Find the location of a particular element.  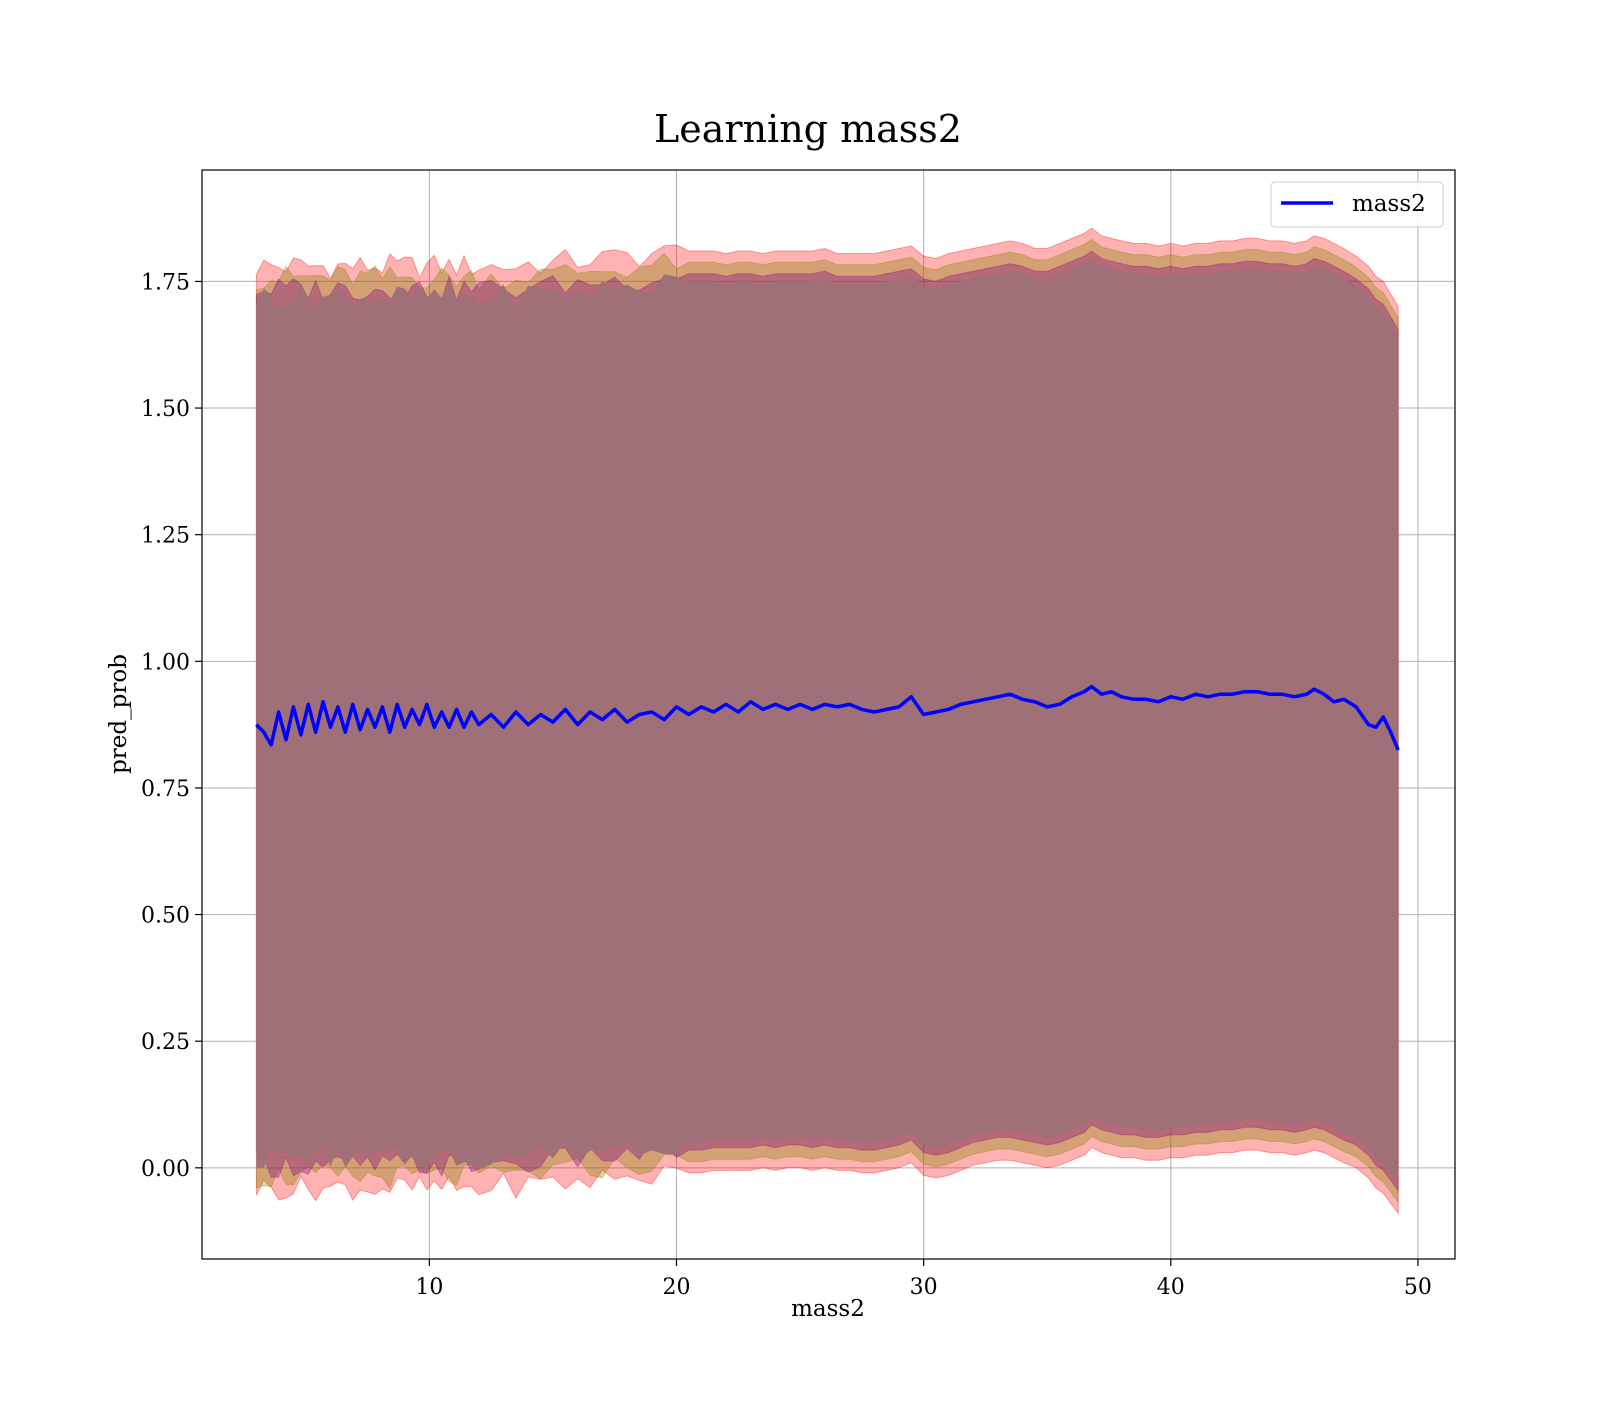

series-line-mass2 is located at coordinates (827, 717).